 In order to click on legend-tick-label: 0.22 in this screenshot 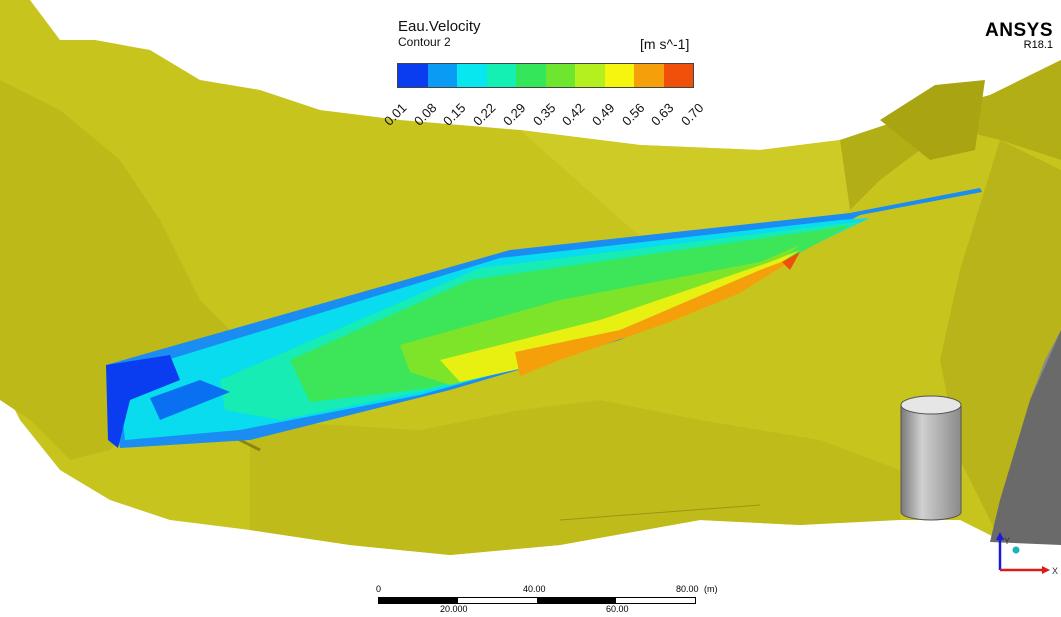, I will do `click(484, 114)`.